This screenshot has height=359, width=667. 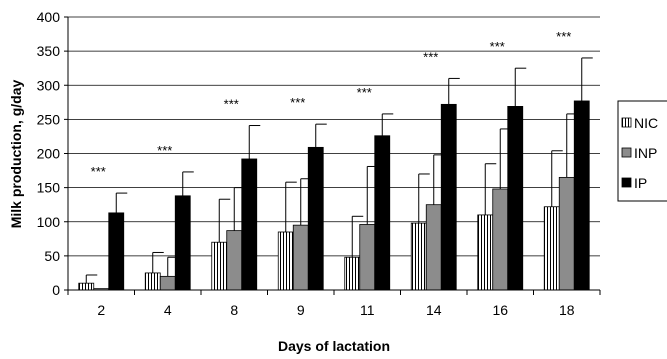 I want to click on legend-label-inp: INP, so click(x=645, y=153).